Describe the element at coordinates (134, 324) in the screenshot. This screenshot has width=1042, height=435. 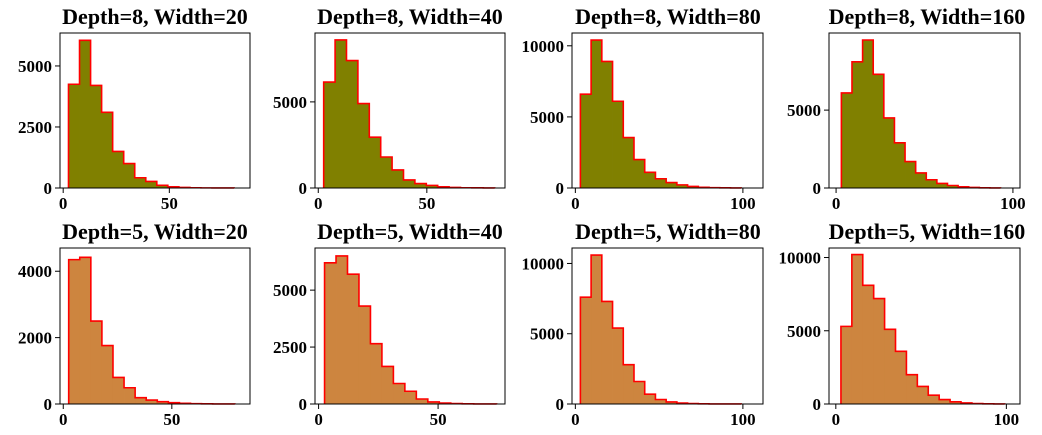
I see `panel-depth5-width20: Depth=5, Width=20 0 50 0 2000 4000` at that location.